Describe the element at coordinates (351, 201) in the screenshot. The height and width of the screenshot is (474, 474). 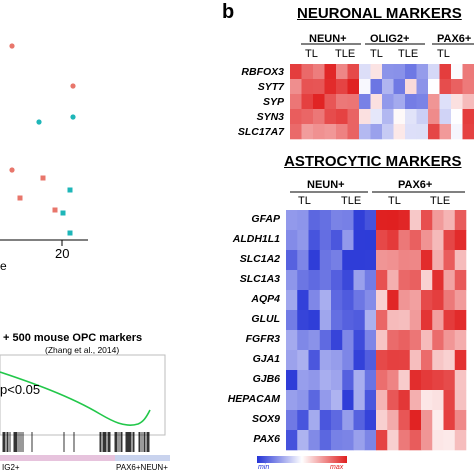
I see `astro-sub-tle-1: TLE` at that location.